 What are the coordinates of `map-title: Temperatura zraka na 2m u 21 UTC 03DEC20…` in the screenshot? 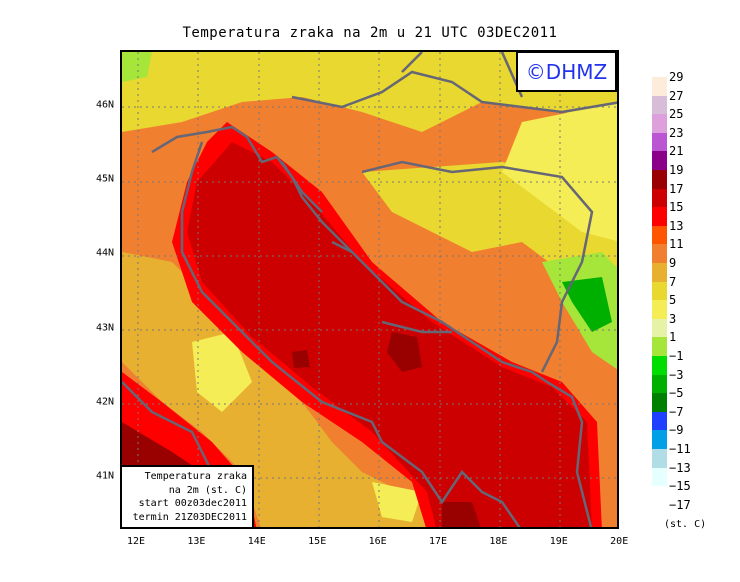 It's located at (370, 33).